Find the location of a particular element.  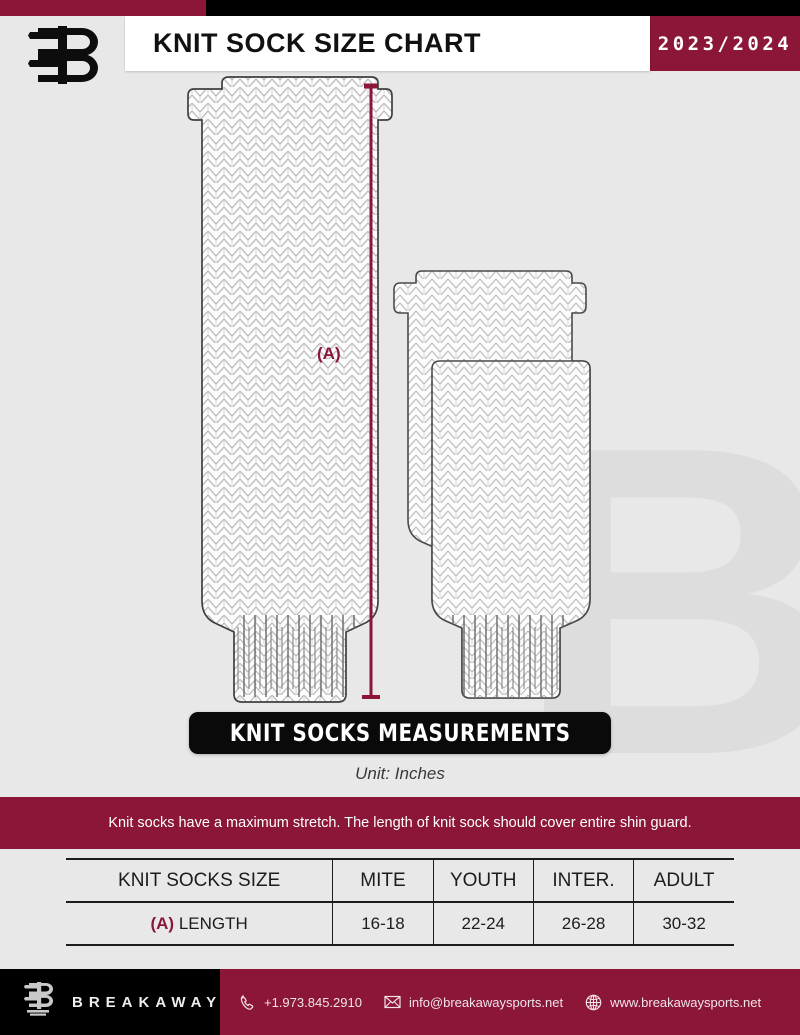

season-year-badge: 2023/2024 is located at coordinates (725, 43).